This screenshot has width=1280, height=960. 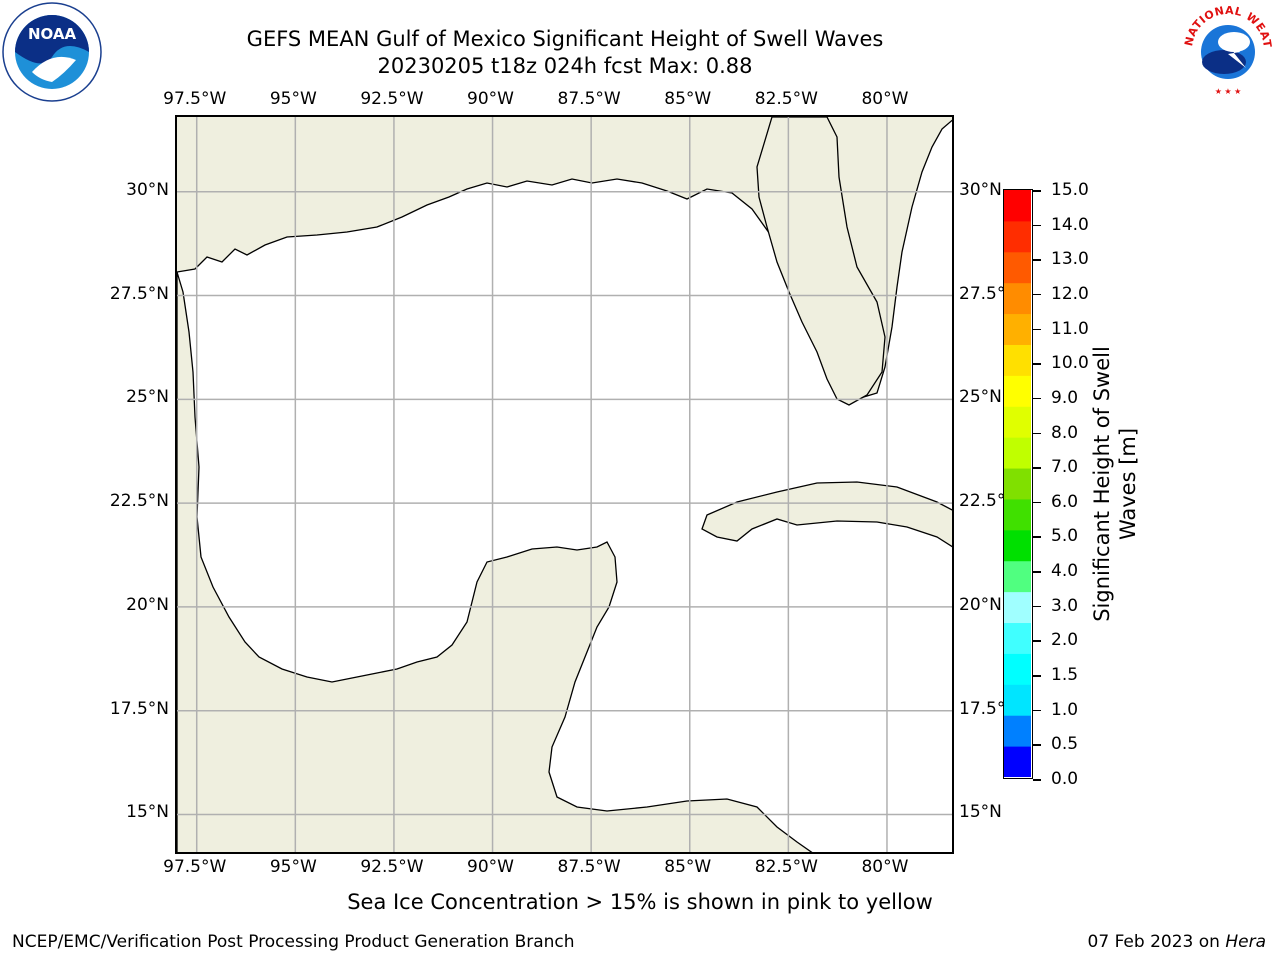 I want to click on colorbar-tick-label: 5.0, so click(x=1065, y=536).